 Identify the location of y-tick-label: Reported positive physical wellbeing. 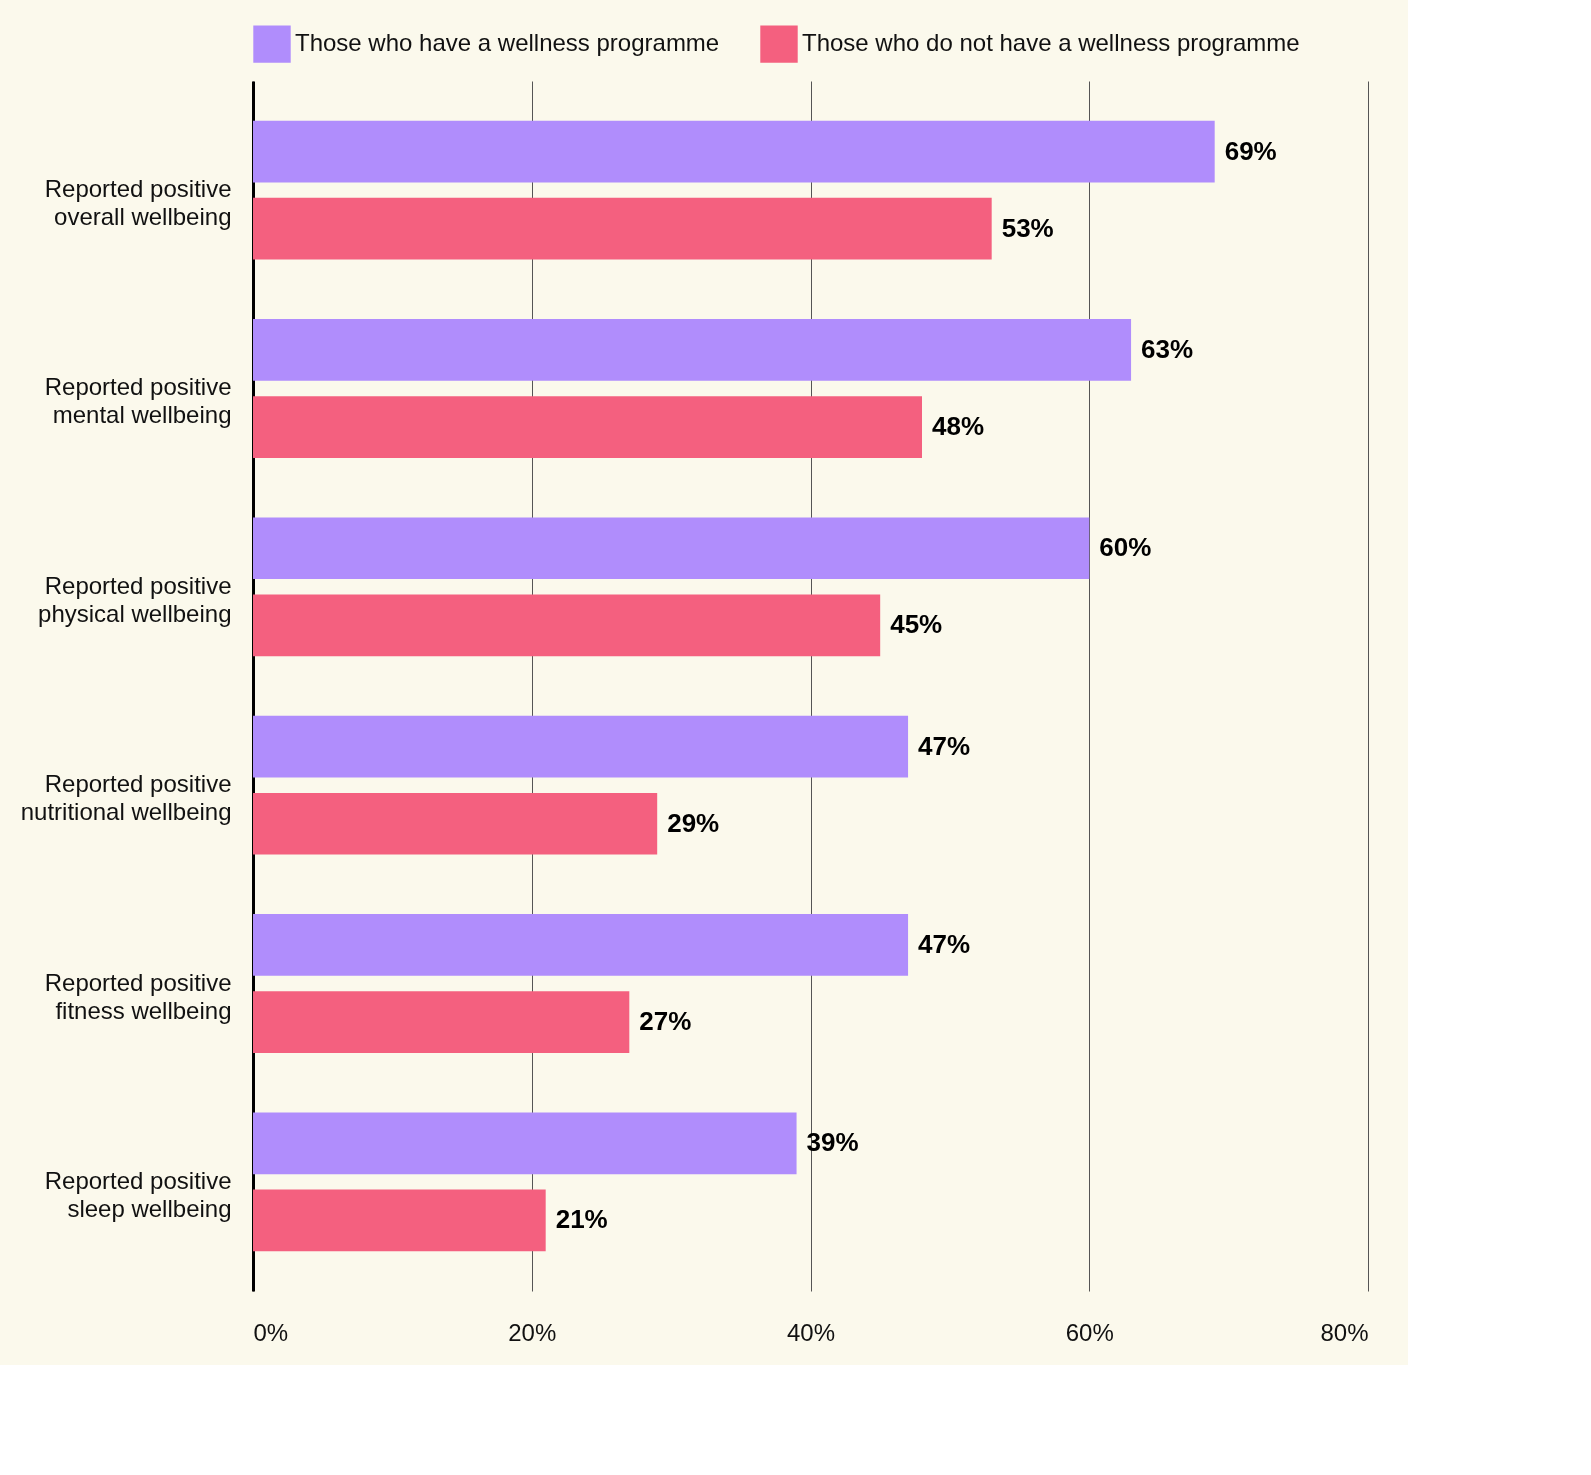
(135, 599).